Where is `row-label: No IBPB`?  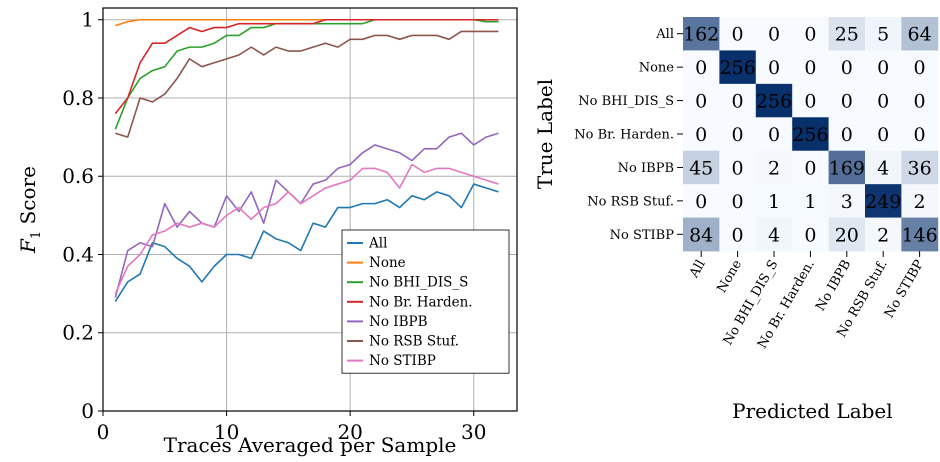
row-label: No IBPB is located at coordinates (646, 168).